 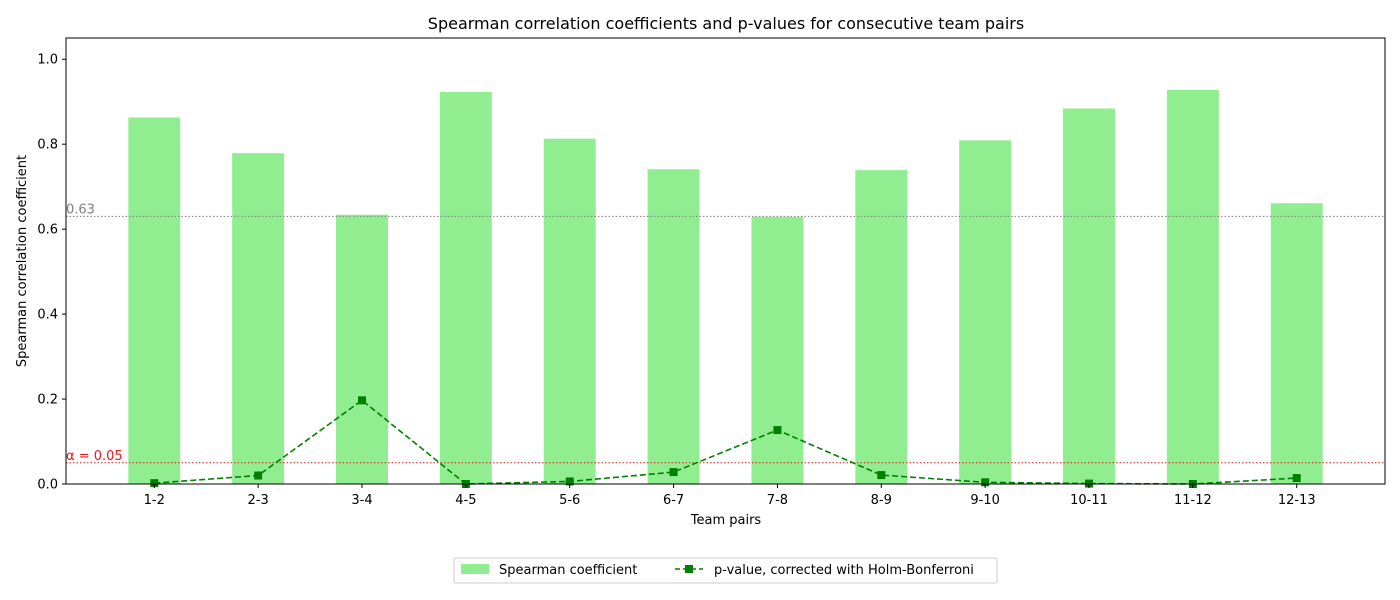 I want to click on x-tick-label: 6-7, so click(x=673, y=500).